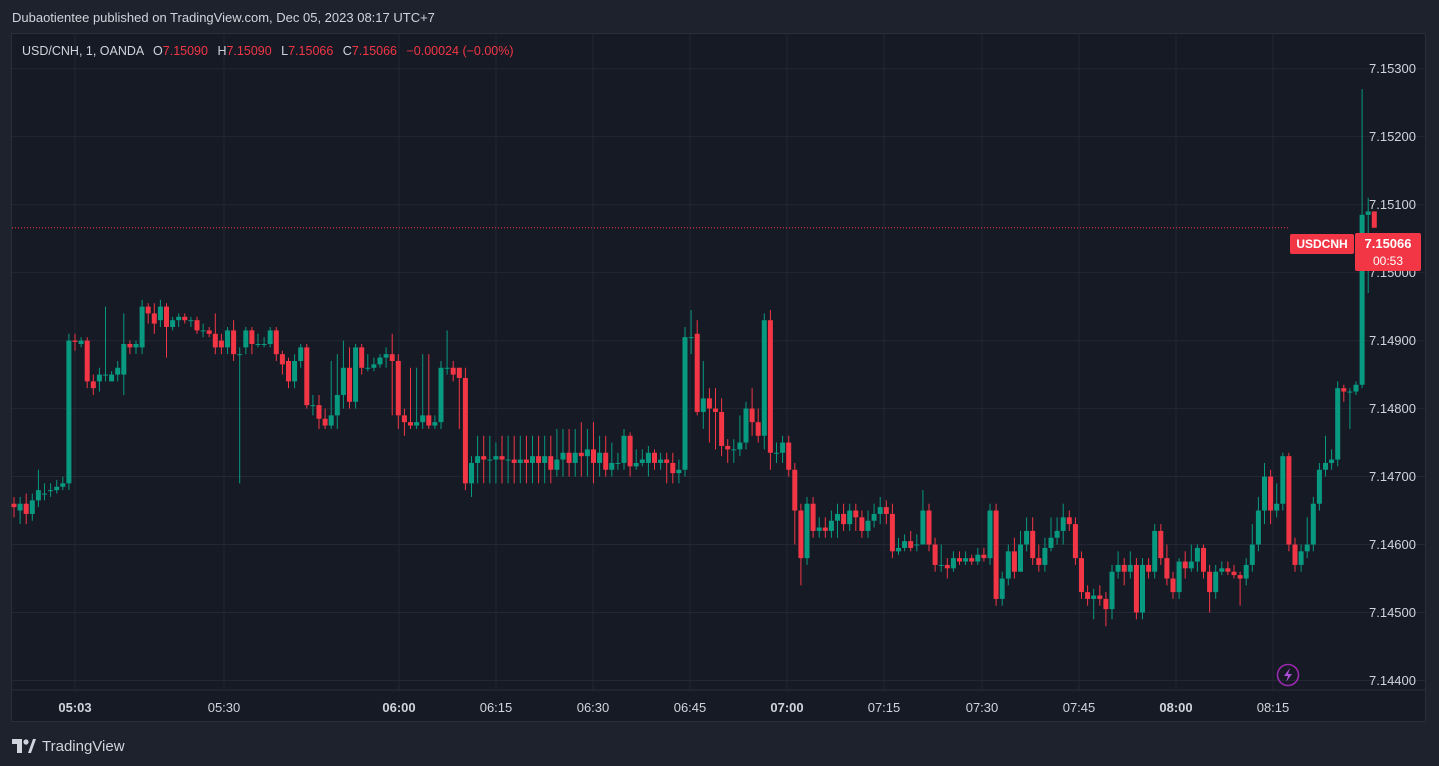  Describe the element at coordinates (68, 746) in the screenshot. I see `tradingview-brand: TradingView` at that location.